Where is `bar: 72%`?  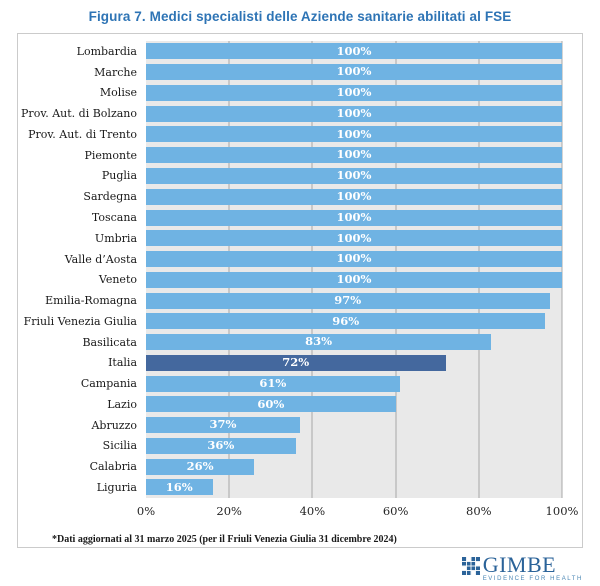 bar: 72% is located at coordinates (296, 362).